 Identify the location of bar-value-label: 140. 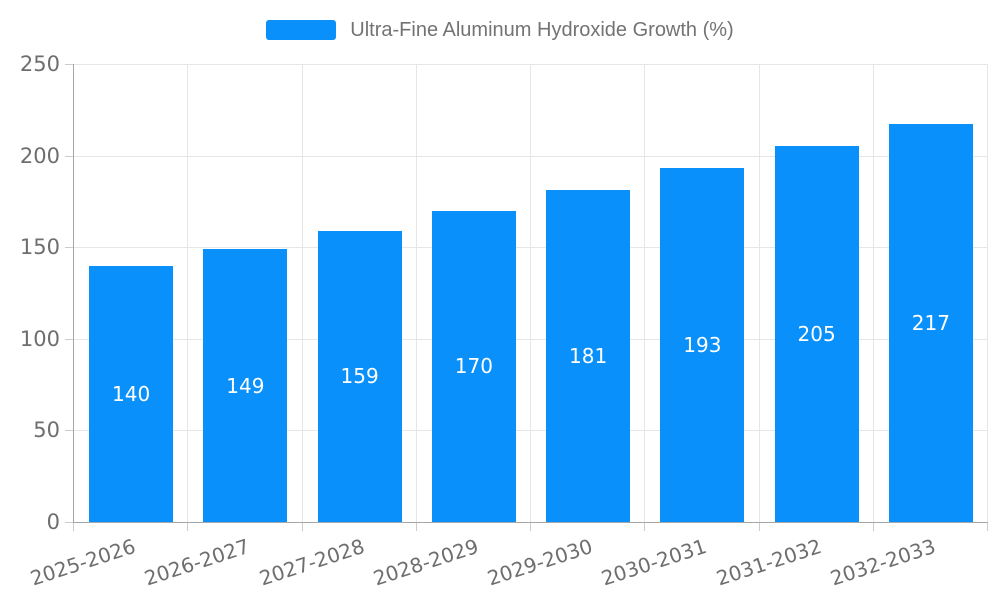
(131, 393).